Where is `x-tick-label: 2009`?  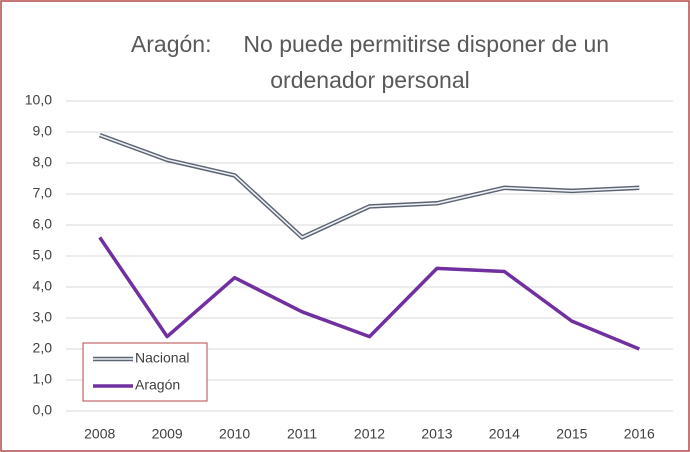 x-tick-label: 2009 is located at coordinates (167, 434).